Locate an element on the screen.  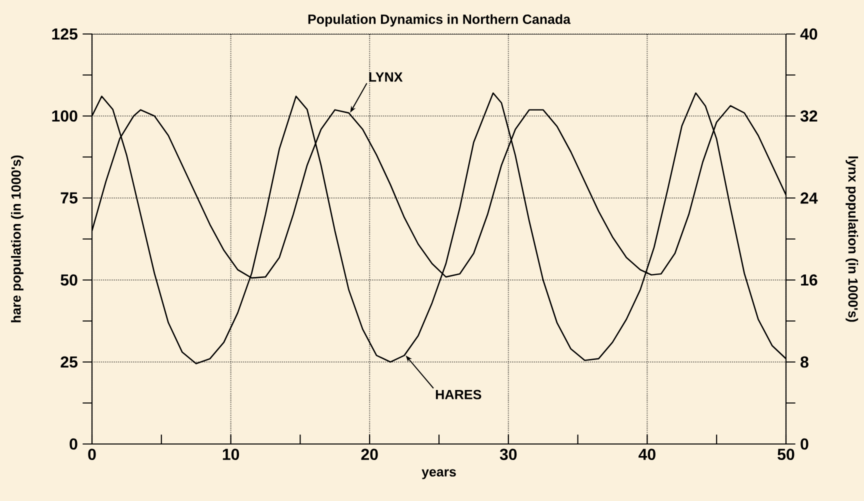
annotation: HARES is located at coordinates (459, 395).